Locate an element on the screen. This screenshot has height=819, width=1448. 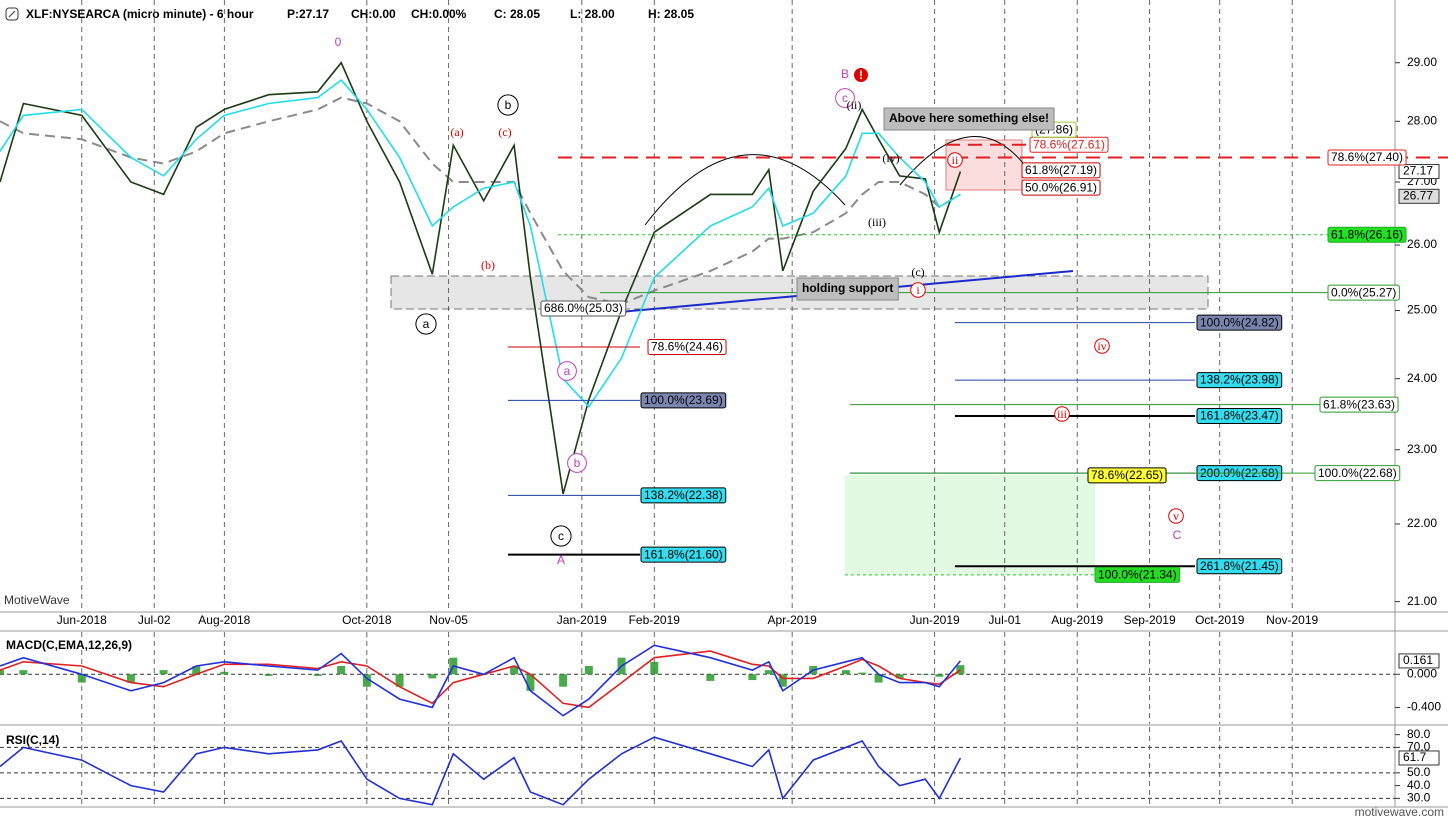
chart-title: XLF:NYSEARCA (micro minute) - 6 hour is located at coordinates (140, 14).